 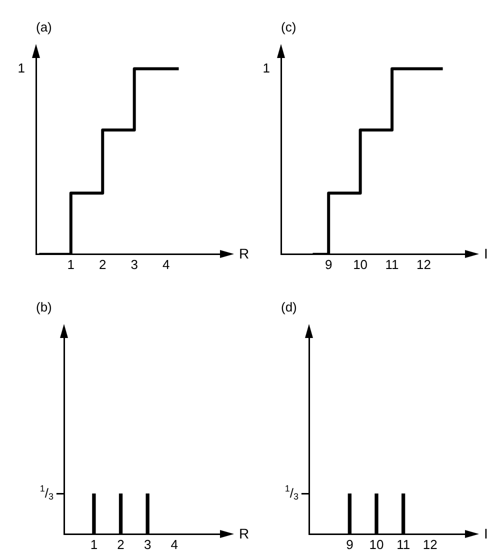 What do you see at coordinates (44, 26) in the screenshot?
I see `chart-title: (a)` at bounding box center [44, 26].